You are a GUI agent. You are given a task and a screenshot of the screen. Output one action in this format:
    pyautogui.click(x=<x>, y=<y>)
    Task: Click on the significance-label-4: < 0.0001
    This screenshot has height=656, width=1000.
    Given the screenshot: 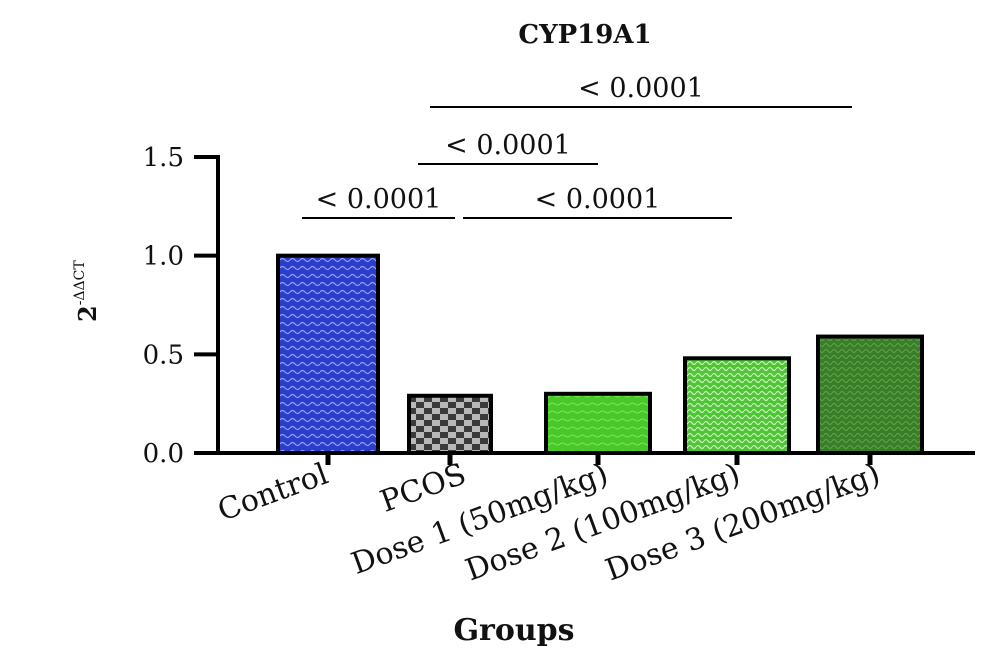 What is the action you would take?
    pyautogui.click(x=641, y=88)
    